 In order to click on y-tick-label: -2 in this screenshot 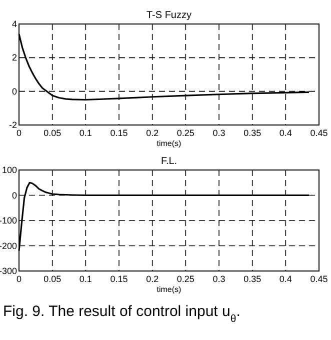, I will do `click(12, 125)`.